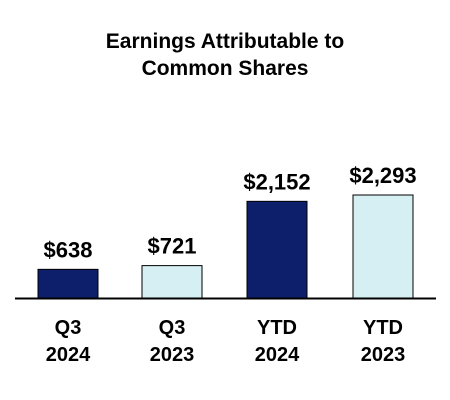 Image resolution: width=450 pixels, height=400 pixels. What do you see at coordinates (225, 68) in the screenshot?
I see `chart-title-line-2: Common Shares` at bounding box center [225, 68].